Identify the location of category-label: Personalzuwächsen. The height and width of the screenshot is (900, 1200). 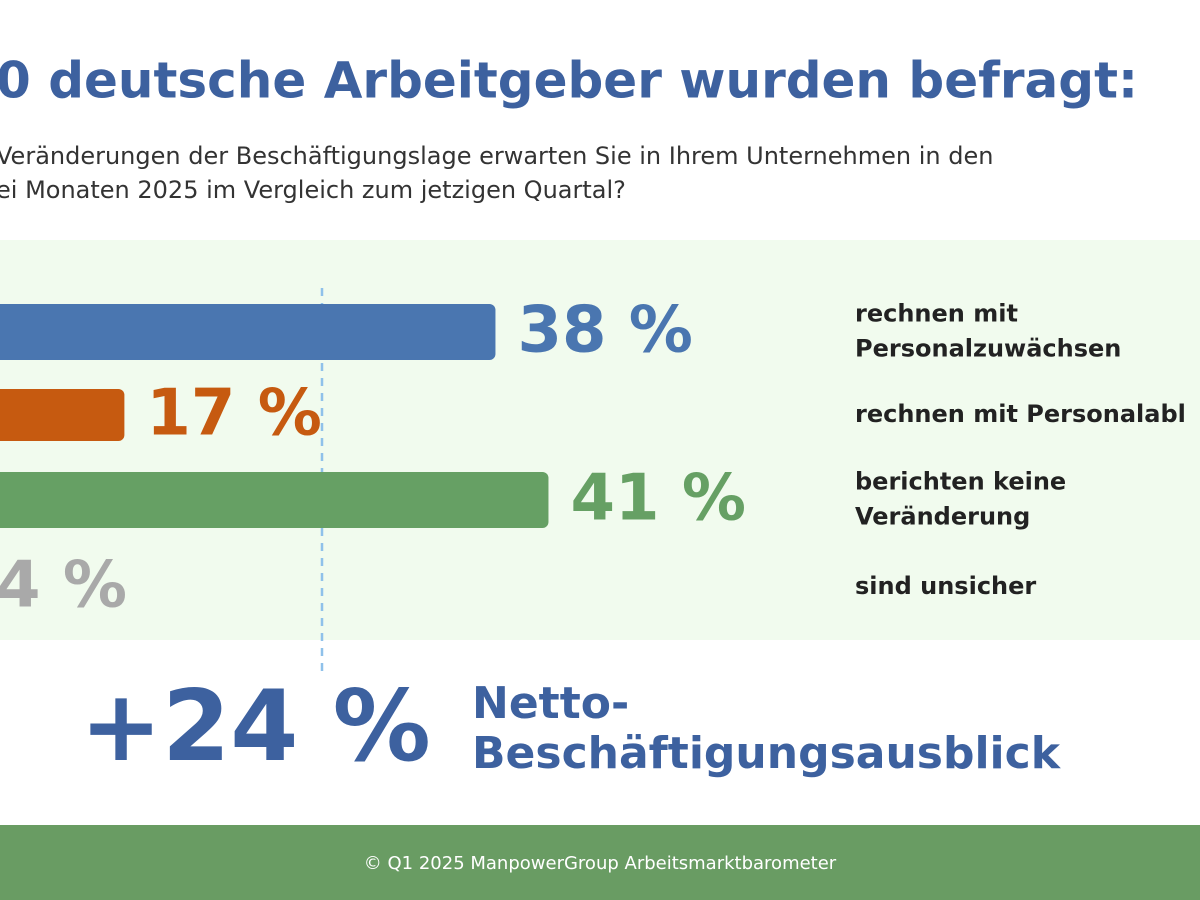
(988, 349).